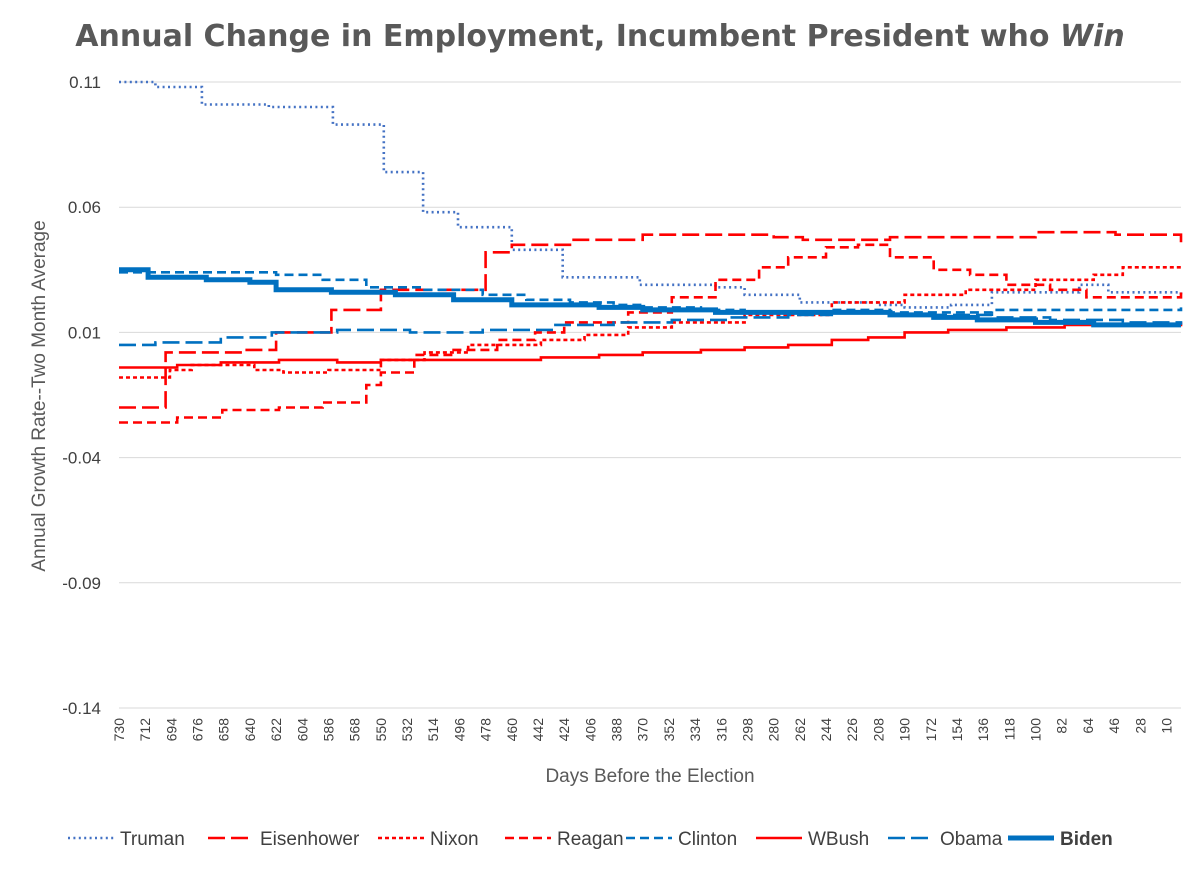  What do you see at coordinates (1086, 839) in the screenshot?
I see `legend-label-biden: Biden` at bounding box center [1086, 839].